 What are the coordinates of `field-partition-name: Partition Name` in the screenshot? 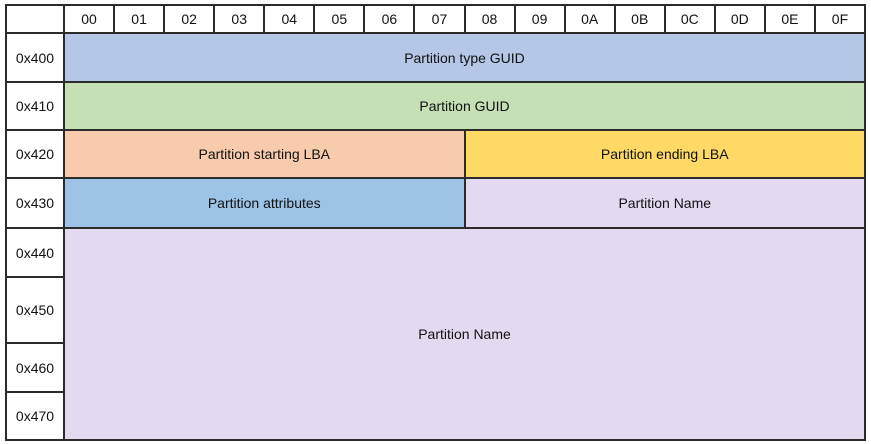 It's located at (664, 203).